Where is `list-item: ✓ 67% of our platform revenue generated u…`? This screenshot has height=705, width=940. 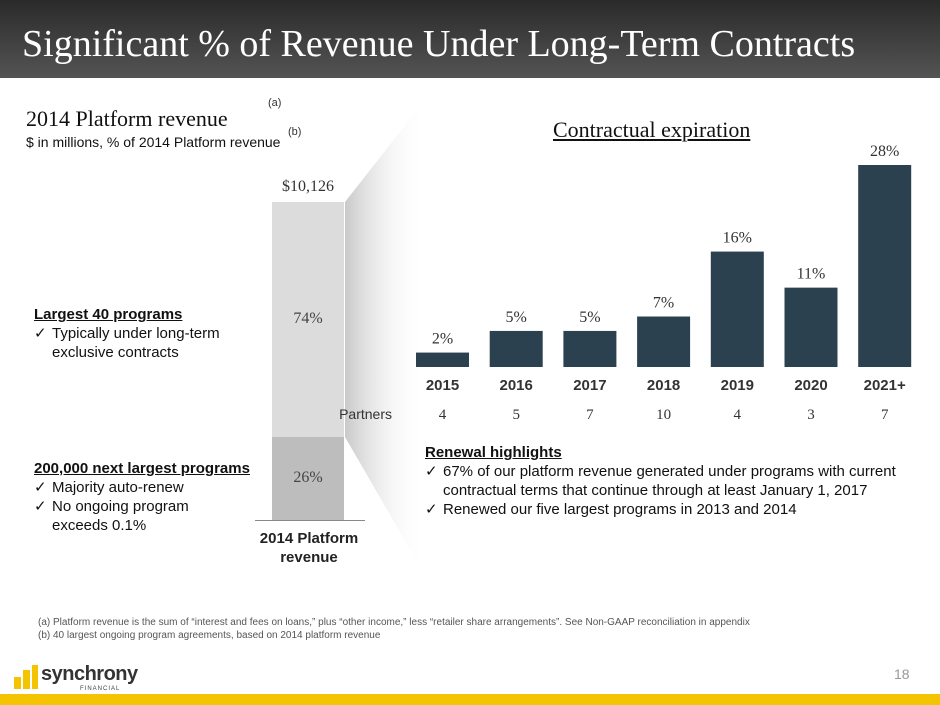
list-item: ✓ 67% of our platform revenue generated u… is located at coordinates (660, 481).